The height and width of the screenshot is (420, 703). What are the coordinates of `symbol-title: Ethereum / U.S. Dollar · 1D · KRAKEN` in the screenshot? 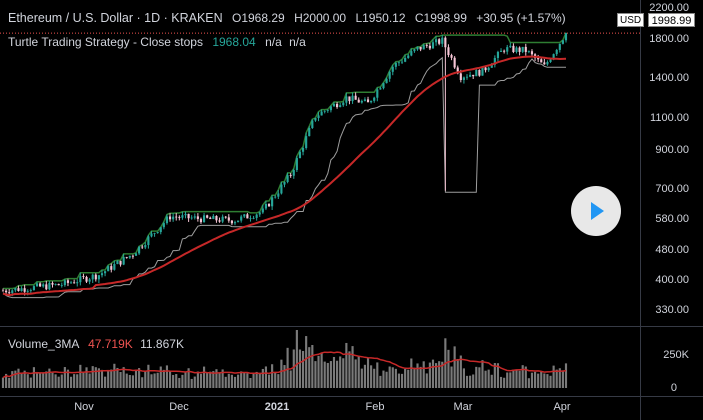 It's located at (115, 18).